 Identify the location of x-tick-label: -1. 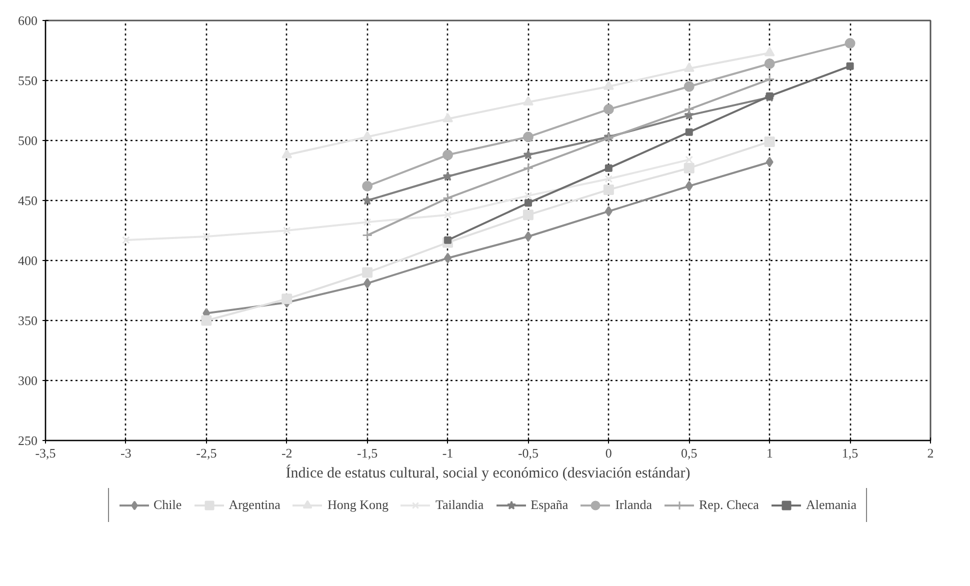
(448, 453).